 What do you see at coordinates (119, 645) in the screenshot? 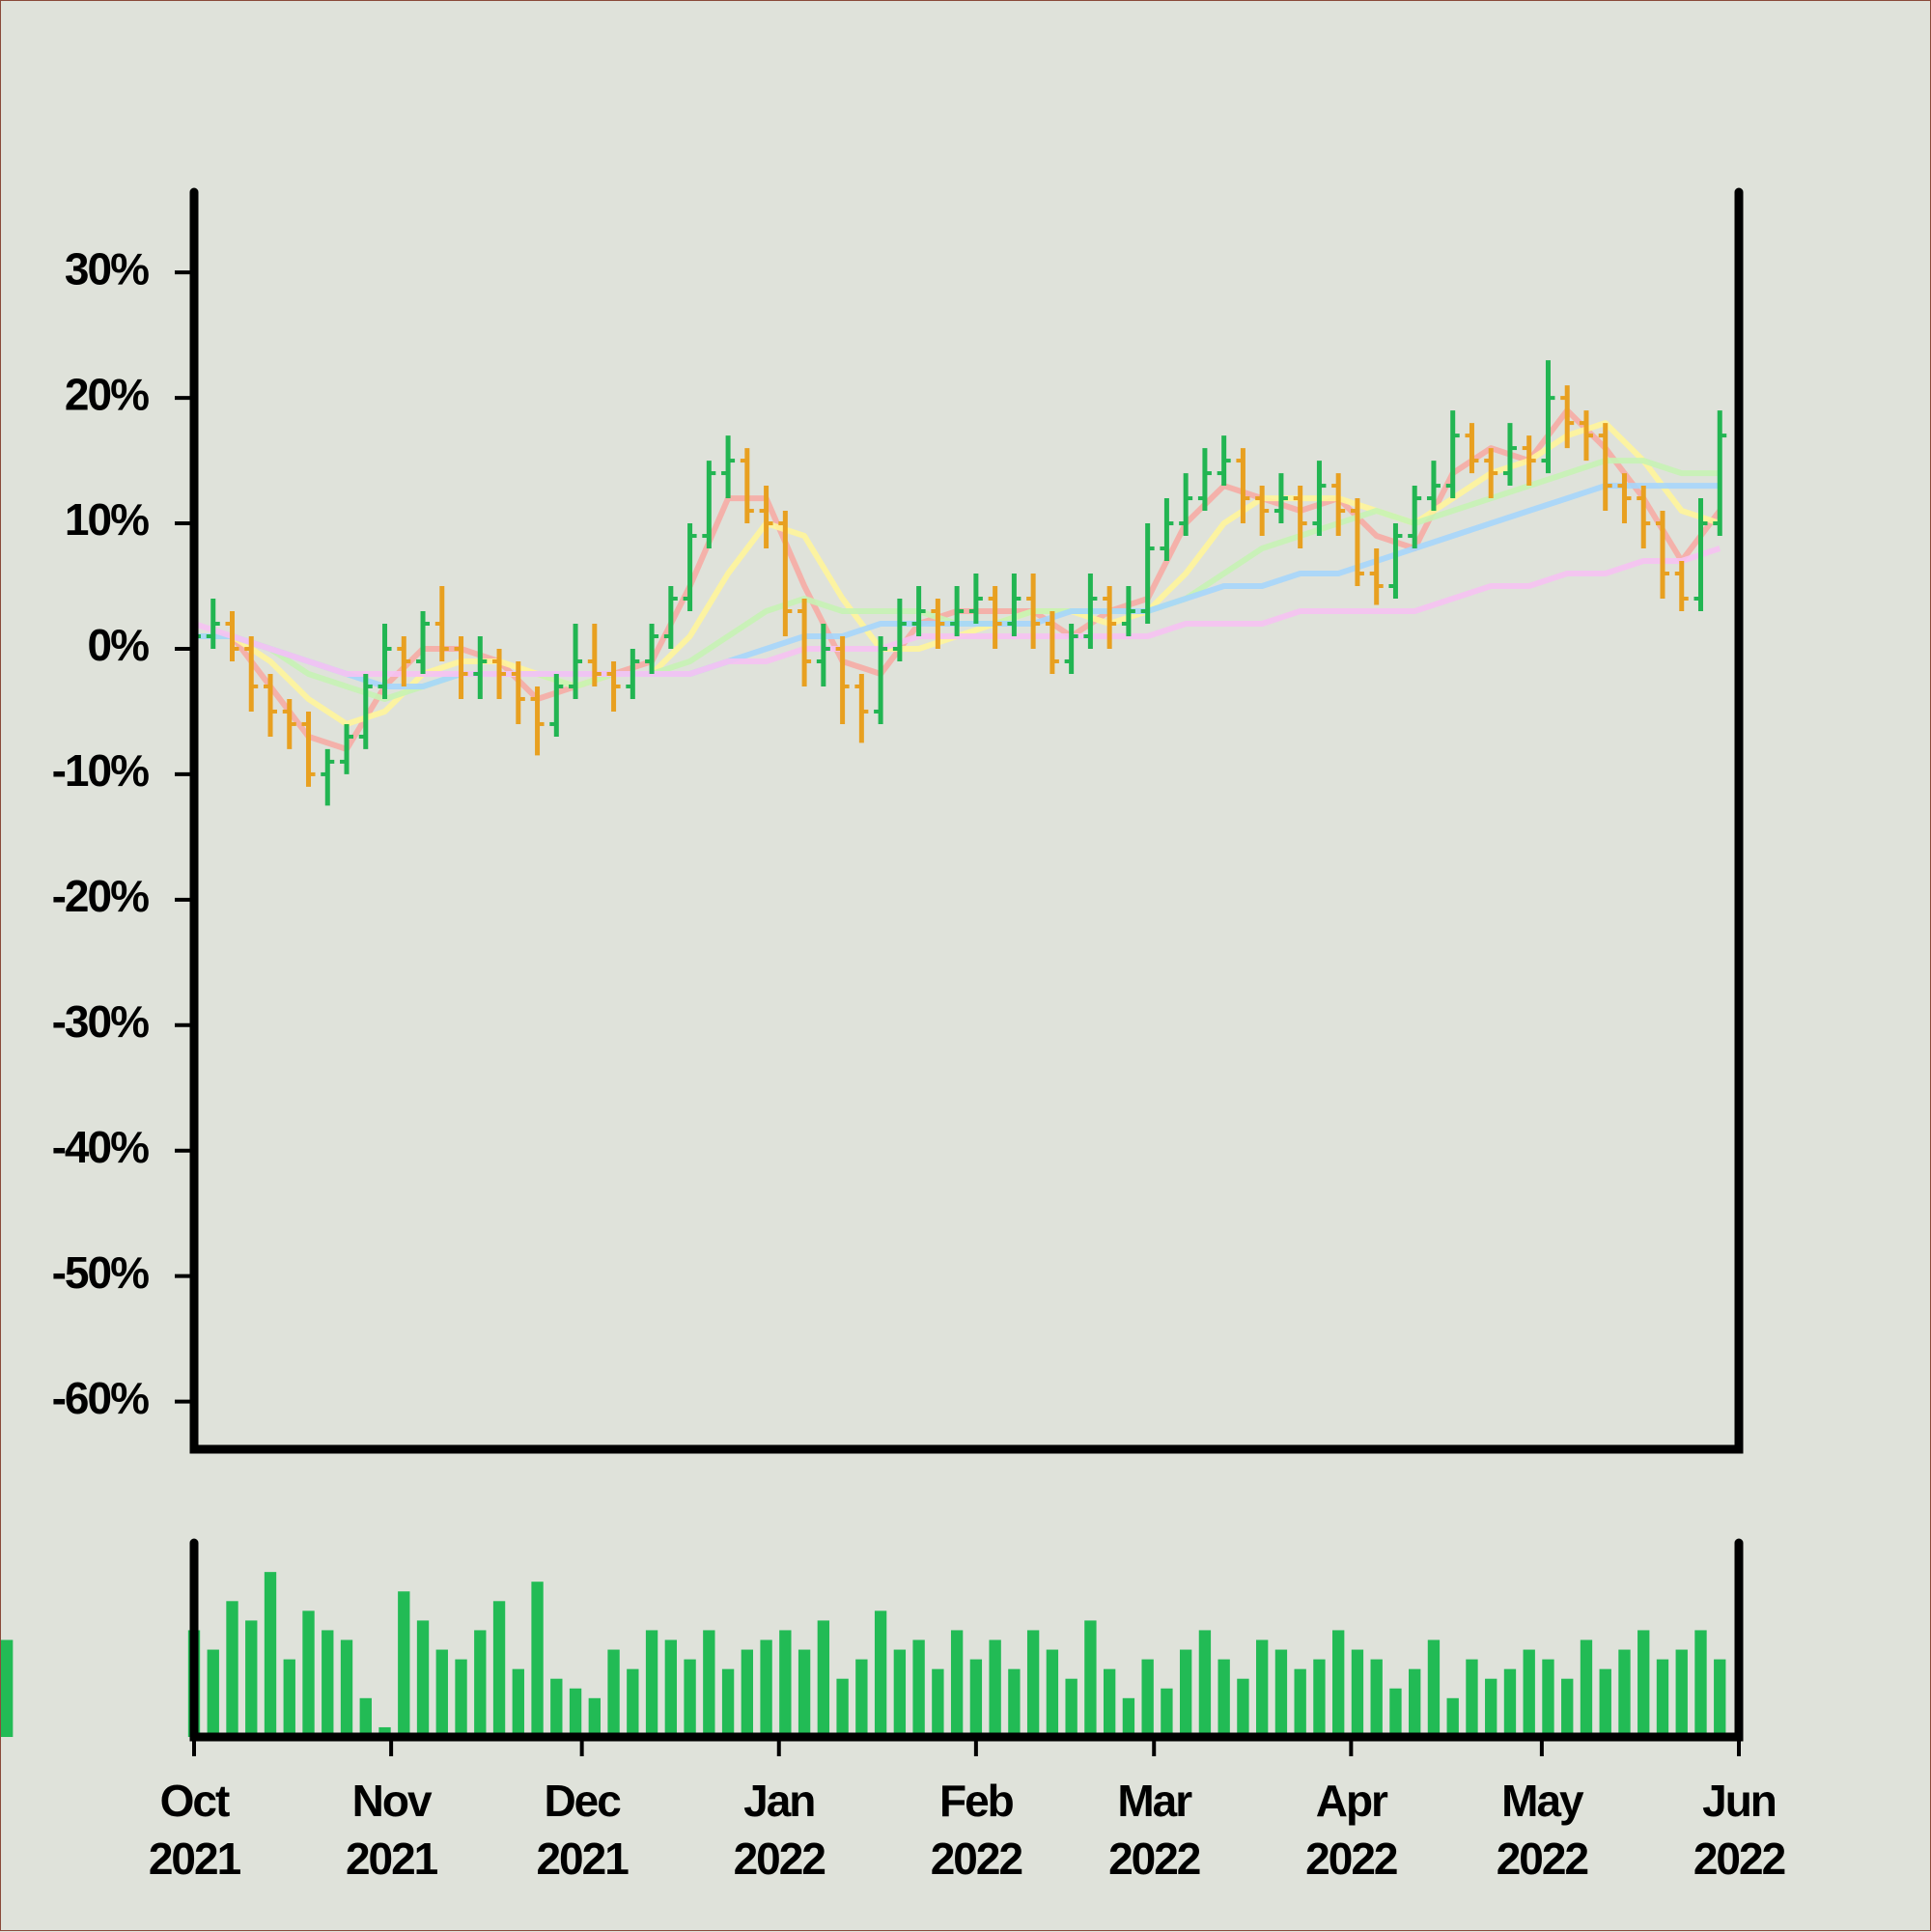
I see `y-tick-label: 0%` at bounding box center [119, 645].